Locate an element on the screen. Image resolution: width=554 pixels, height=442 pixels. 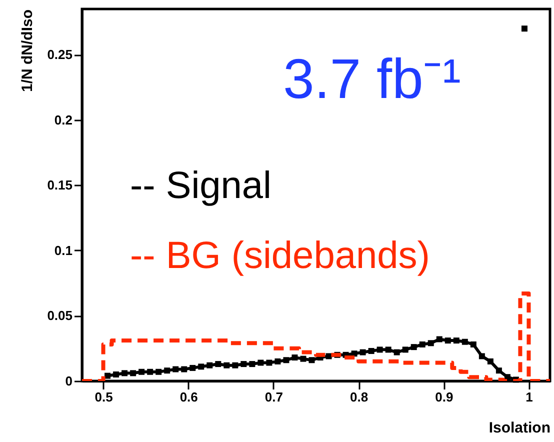
x-axis-title: Isolation is located at coordinates (519, 428).